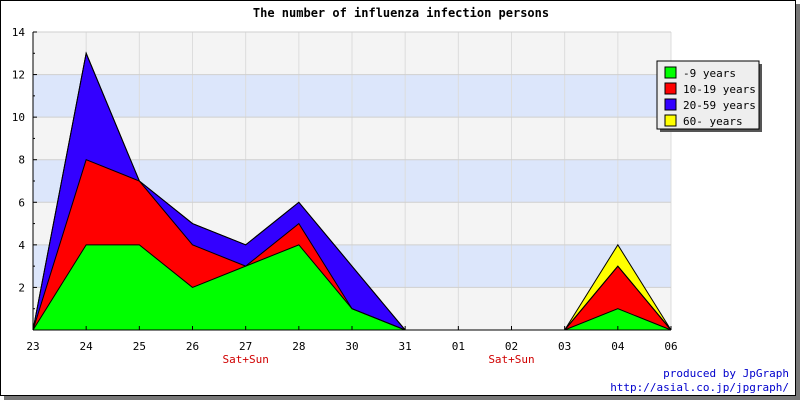 This screenshot has height=400, width=800. Describe the element at coordinates (19, 32) in the screenshot. I see `y-tick-label: 14` at that location.